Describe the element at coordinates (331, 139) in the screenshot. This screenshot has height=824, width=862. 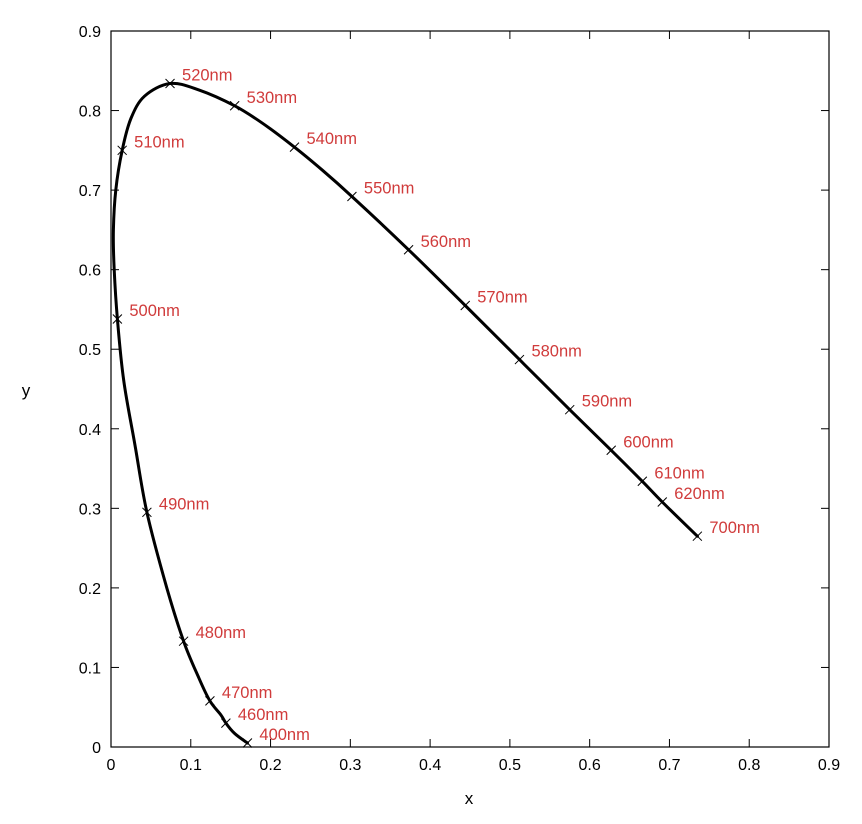
I see `wavelength-label: 540nm` at that location.